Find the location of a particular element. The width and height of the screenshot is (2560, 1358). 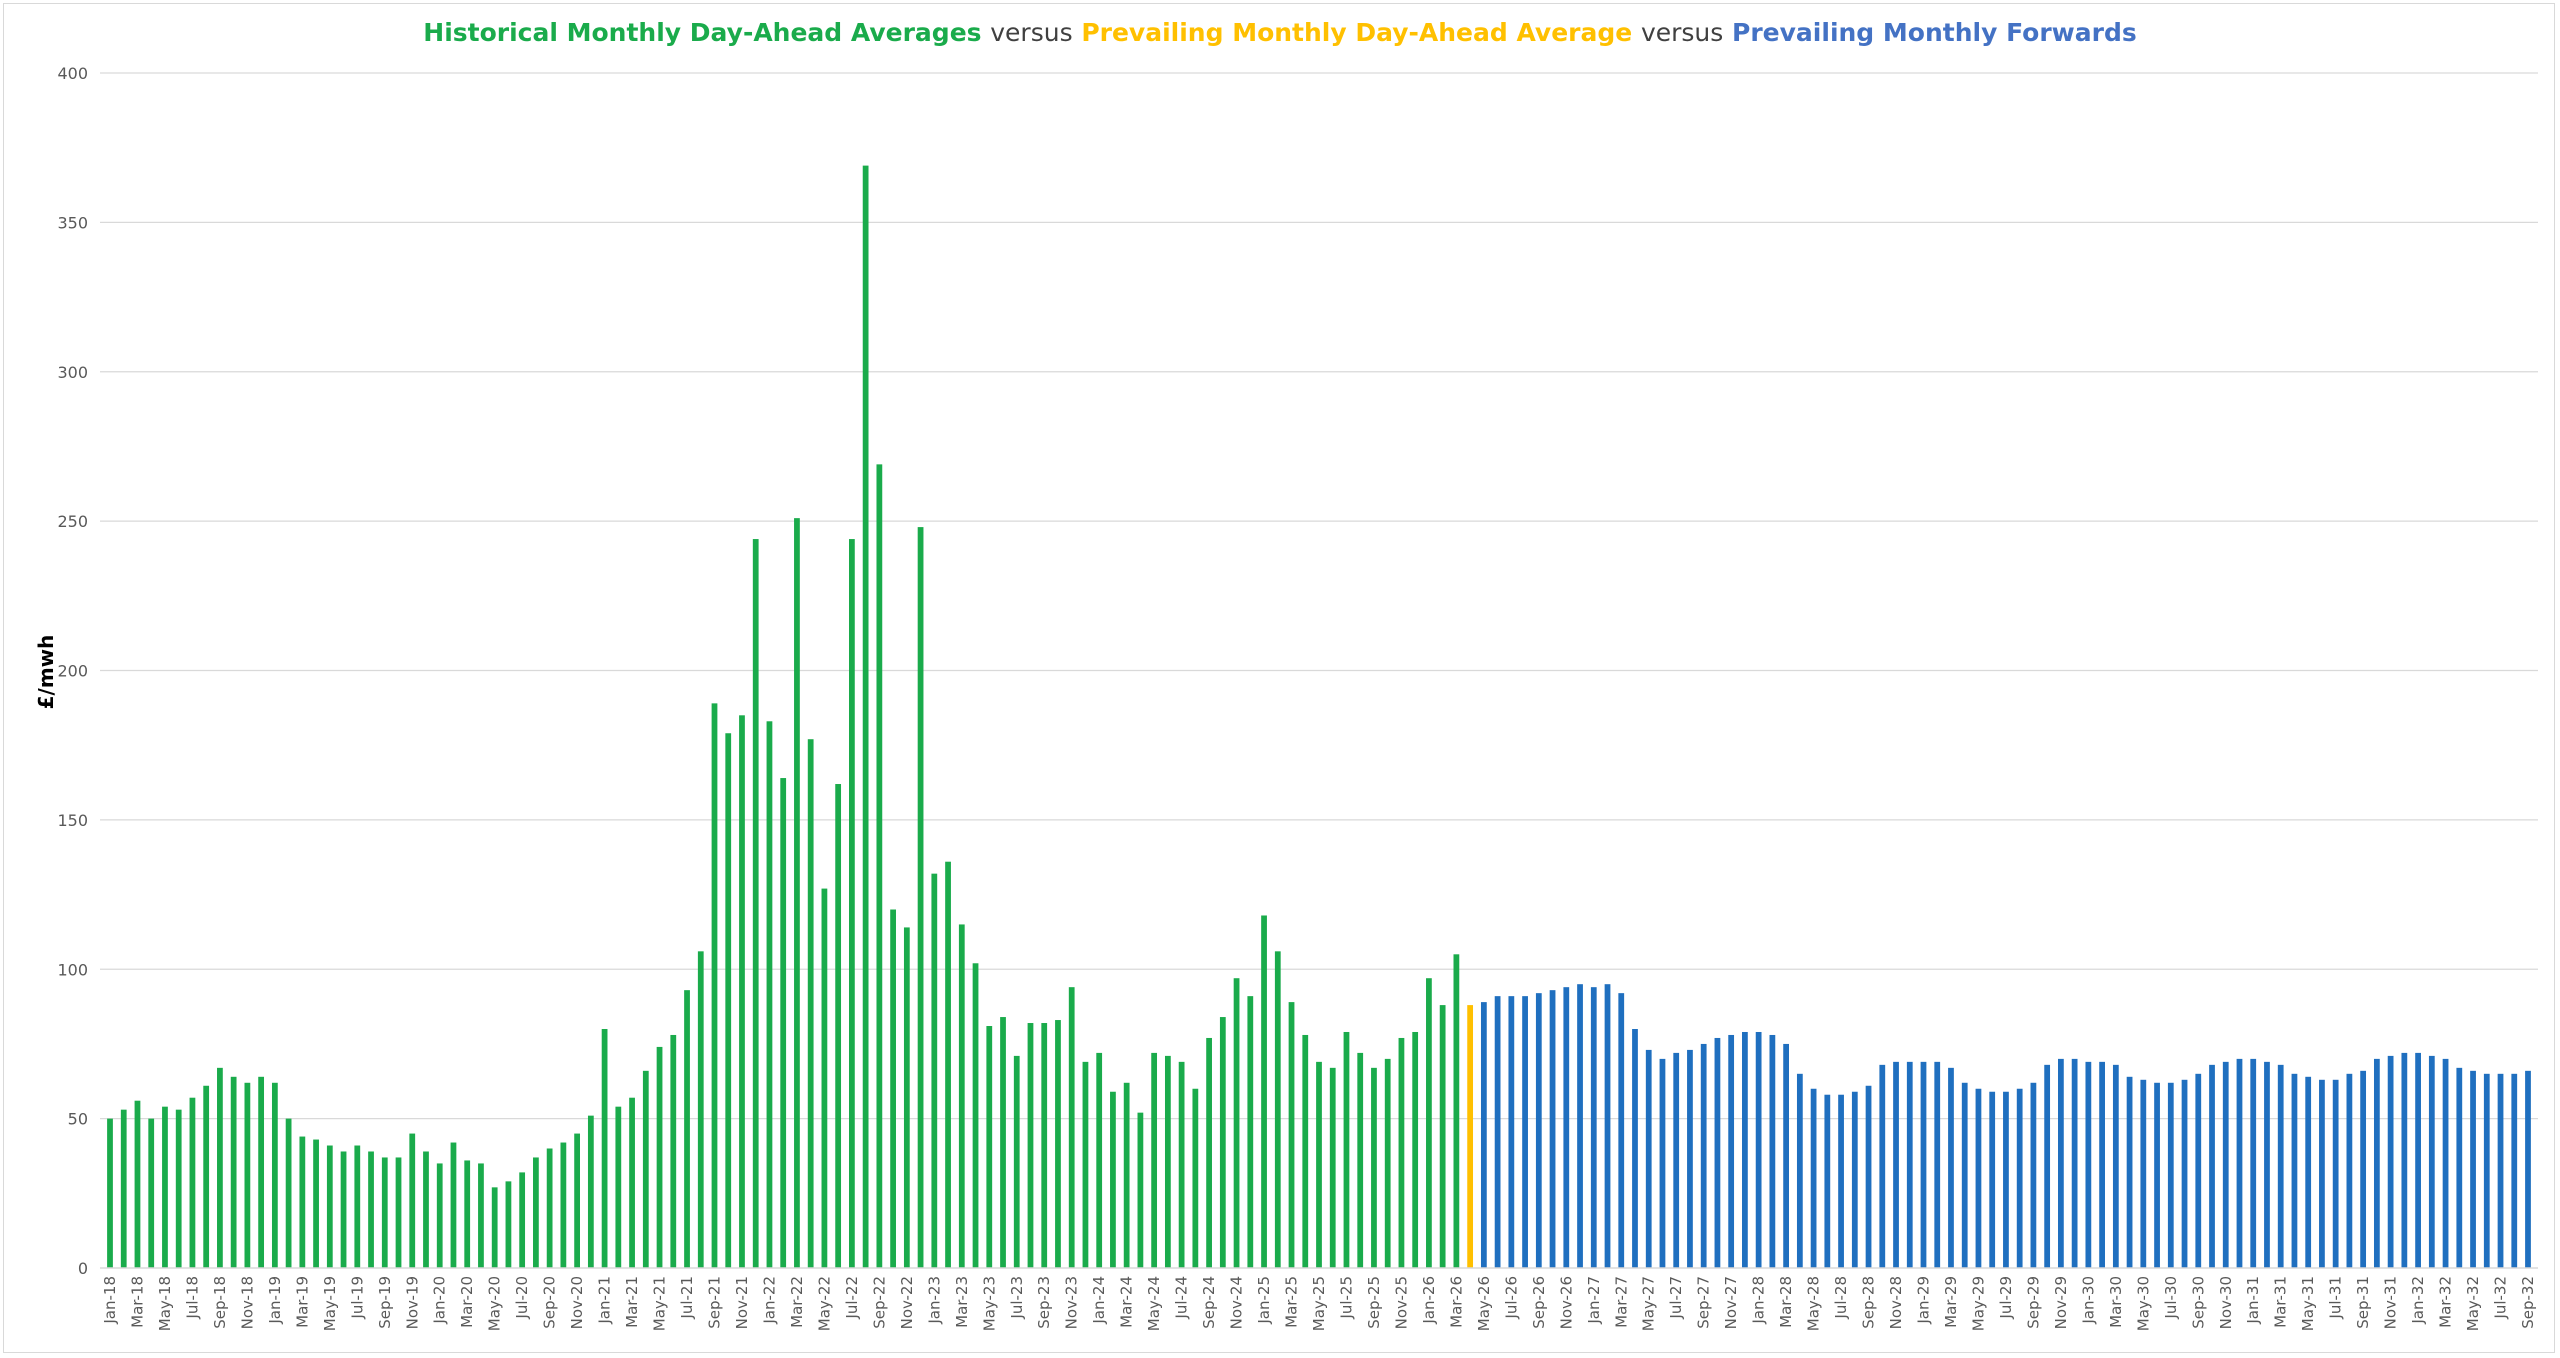

x-tick-label: May-24 is located at coordinates (1154, 1303).